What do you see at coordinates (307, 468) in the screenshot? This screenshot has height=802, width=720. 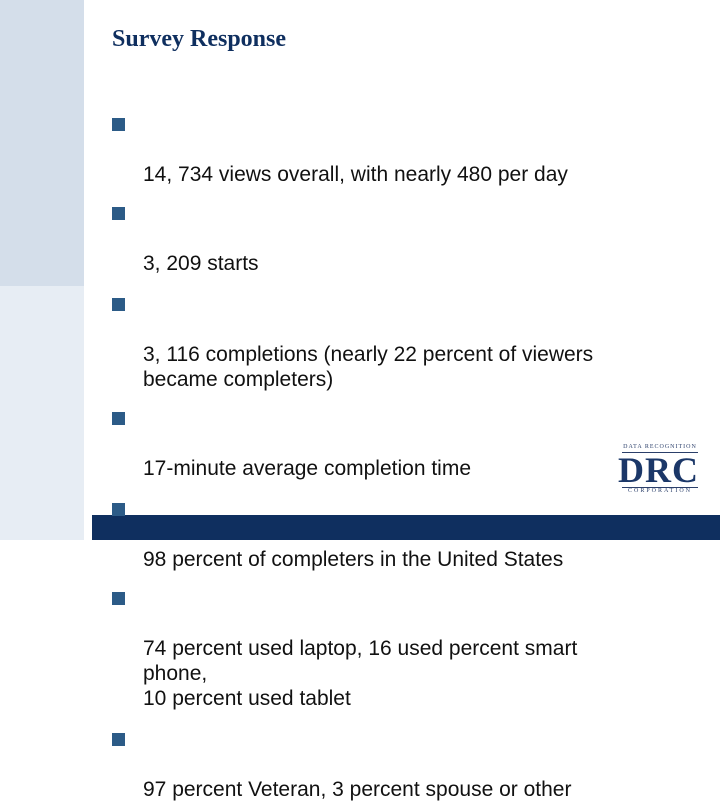 I see `bullet-text: 17-minute average completion time` at bounding box center [307, 468].